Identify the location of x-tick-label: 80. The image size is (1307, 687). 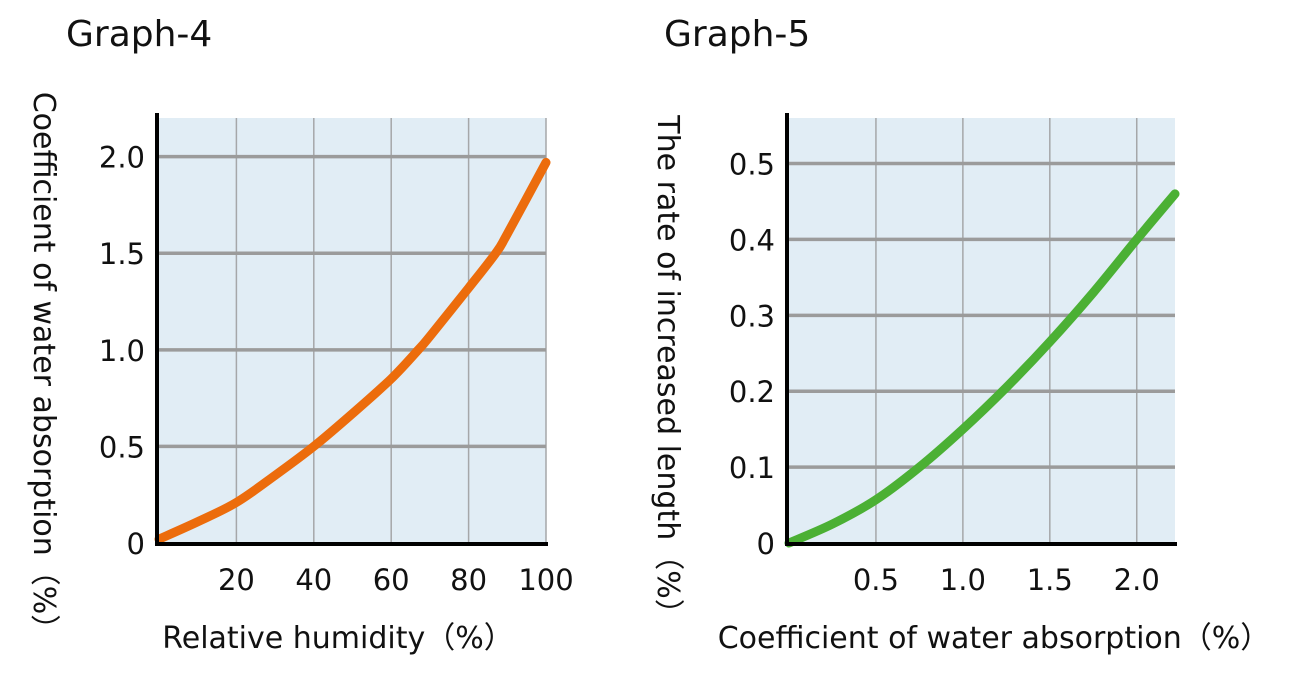
(468, 580).